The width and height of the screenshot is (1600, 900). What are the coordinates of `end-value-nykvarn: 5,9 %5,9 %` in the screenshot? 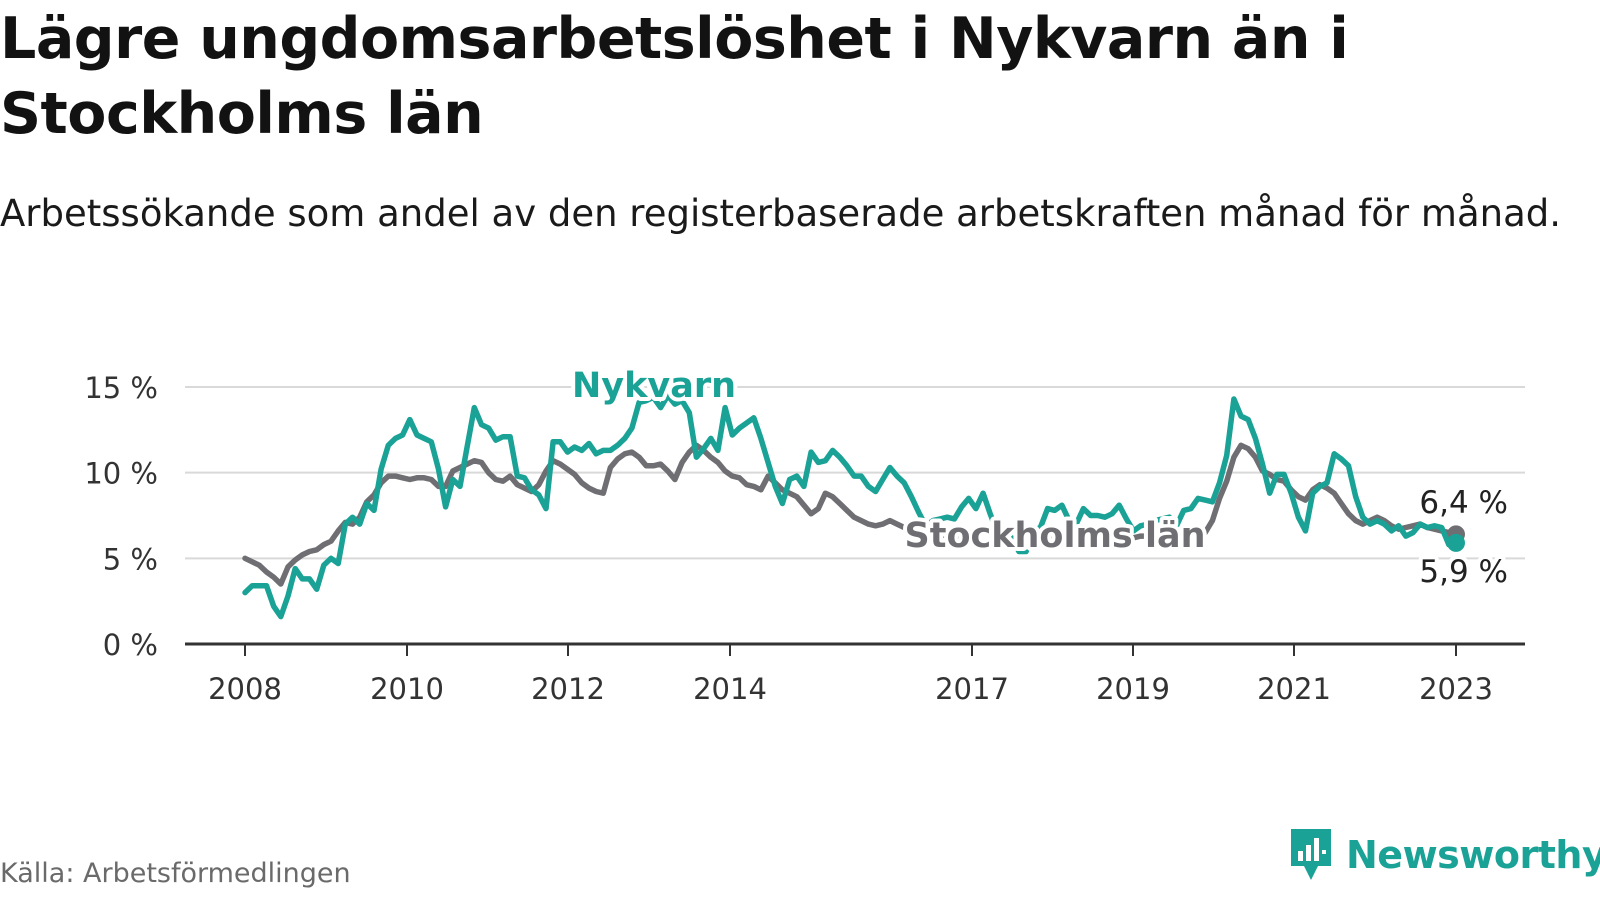 It's located at (1463, 572).